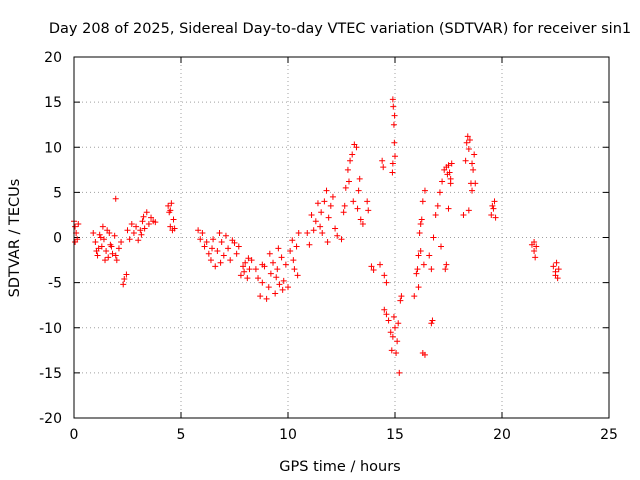 The height and width of the screenshot is (480, 640). What do you see at coordinates (15, 238) in the screenshot?
I see `y-axis-label: SDTVAR / TECUs` at bounding box center [15, 238].